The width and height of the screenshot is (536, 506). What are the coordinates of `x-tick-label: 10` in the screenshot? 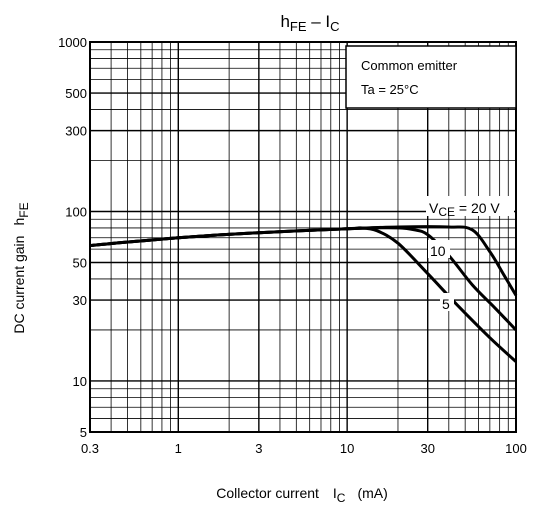 It's located at (347, 448).